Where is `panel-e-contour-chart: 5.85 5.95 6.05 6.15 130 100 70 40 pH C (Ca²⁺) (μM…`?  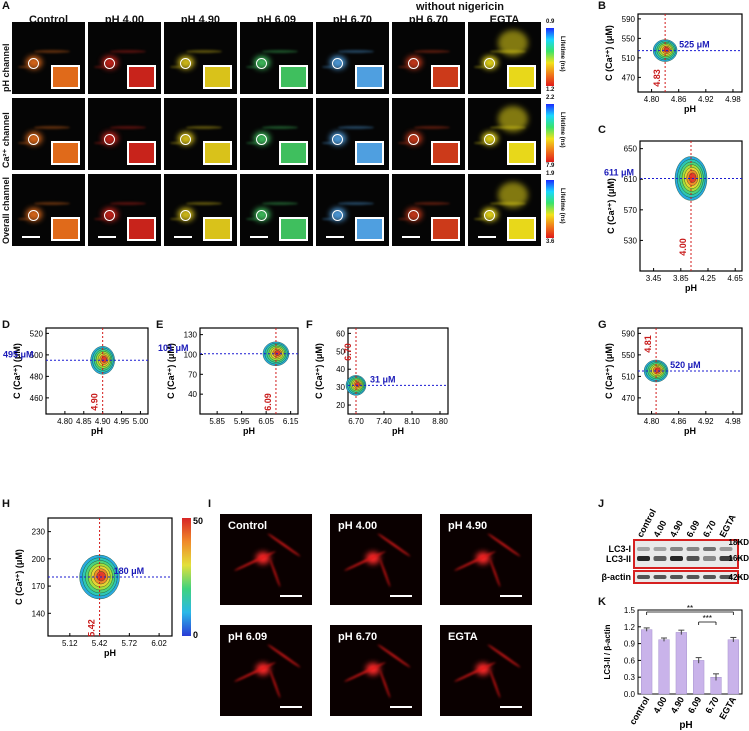
panel-e-contour-chart: 5.85 5.95 6.05 6.15 130 100 70 40 pH C (Ca²⁺) (μM… is located at coordinates (228, 381).